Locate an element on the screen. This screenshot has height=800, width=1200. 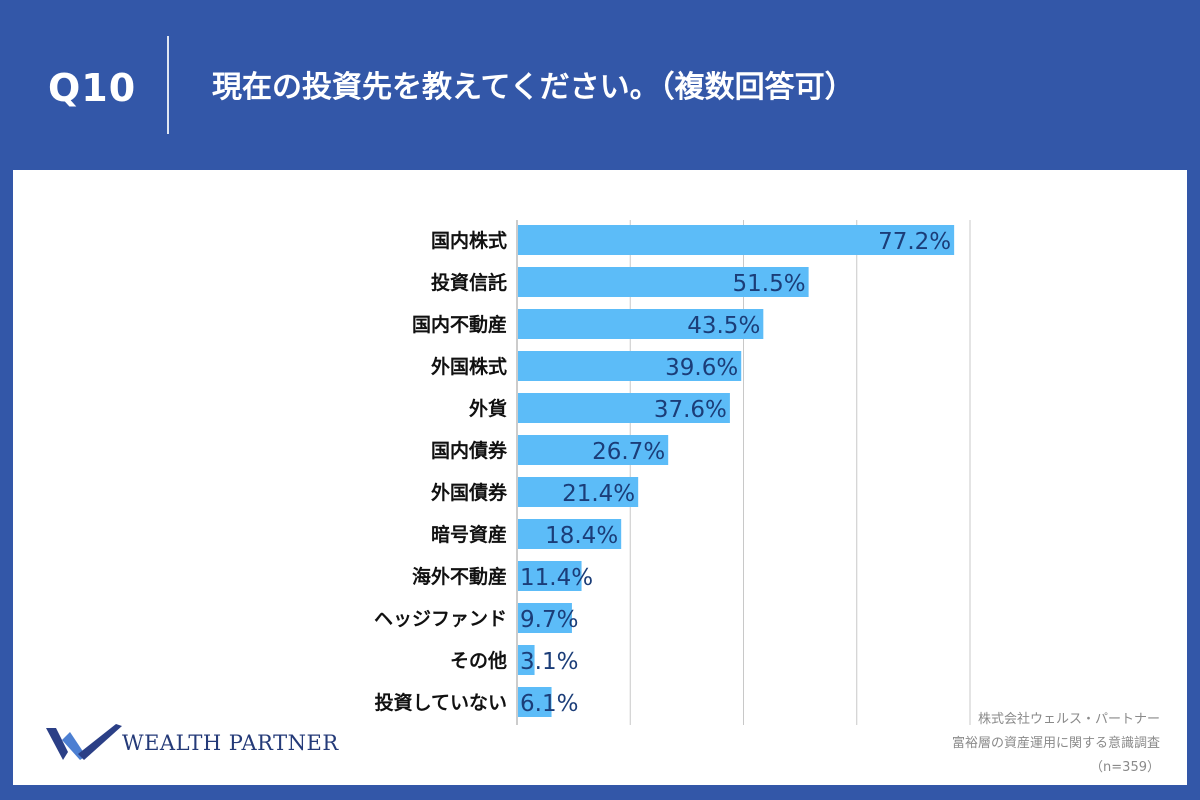
question-title: 現在の投資先を教えてください。（複数回答可） is located at coordinates (533, 87).